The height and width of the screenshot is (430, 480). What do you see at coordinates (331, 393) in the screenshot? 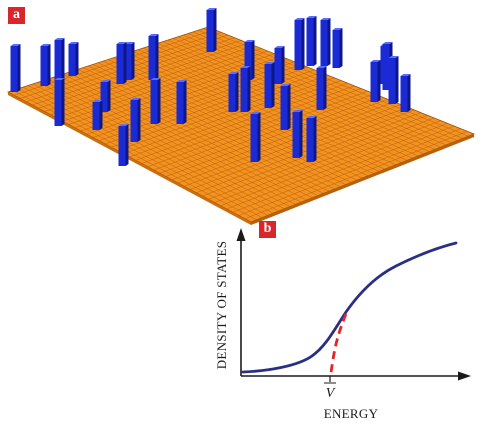
I see `xtick-label: V` at bounding box center [331, 393].